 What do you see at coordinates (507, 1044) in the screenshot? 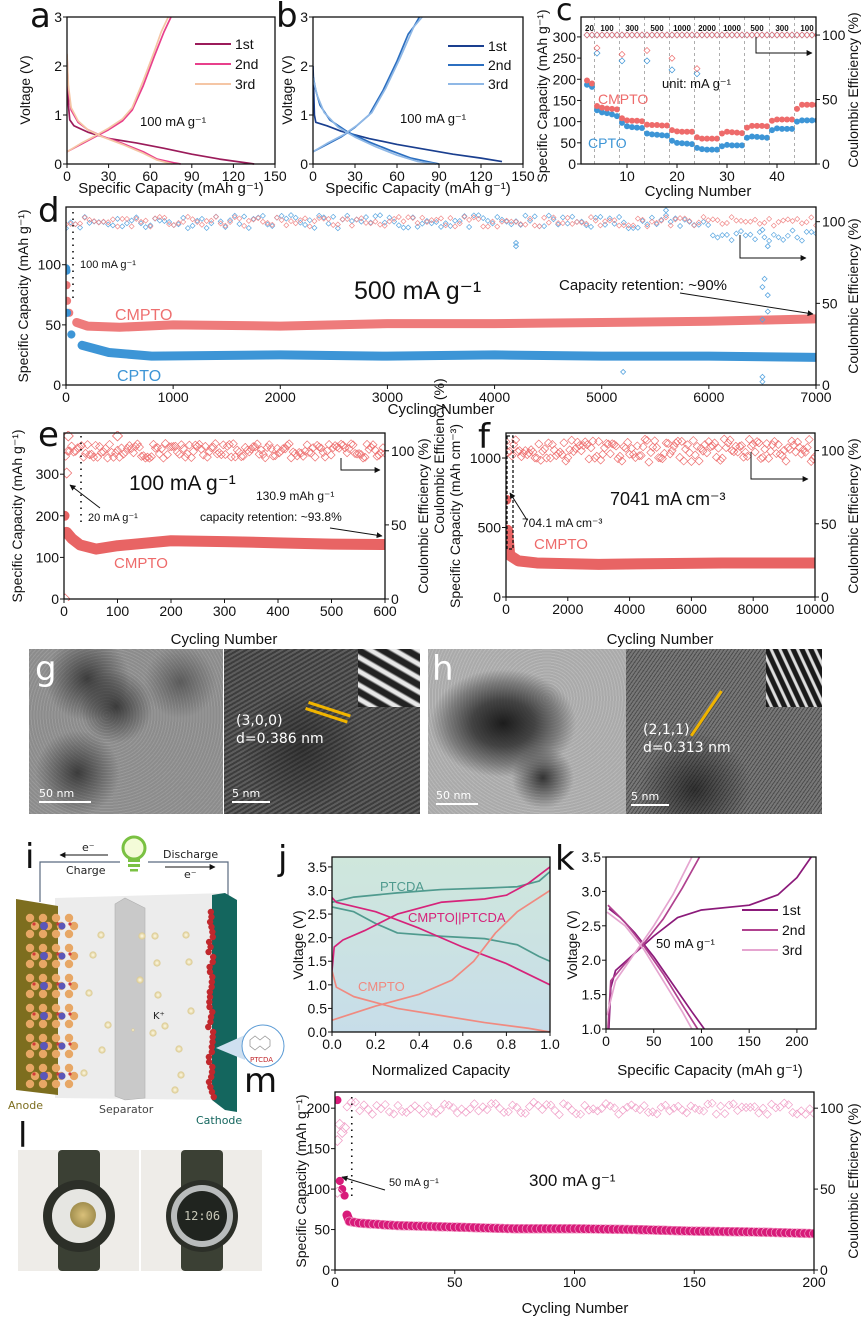
I see `x-tick-label: 0.8` at bounding box center [507, 1044].